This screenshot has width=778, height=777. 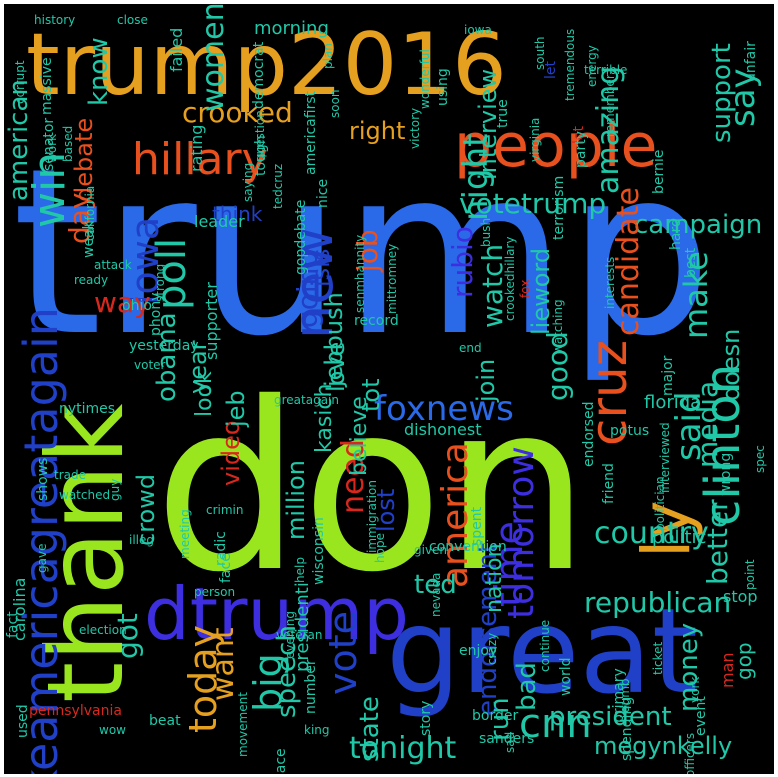 What do you see at coordinates (566, 676) in the screenshot?
I see `cloud-word-world: world` at bounding box center [566, 676].